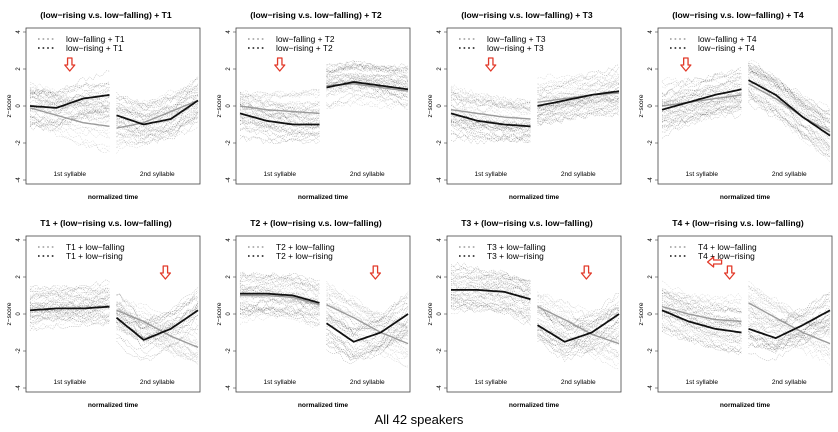  What do you see at coordinates (19, 180) in the screenshot?
I see `y-tick-label: -4` at bounding box center [19, 180].